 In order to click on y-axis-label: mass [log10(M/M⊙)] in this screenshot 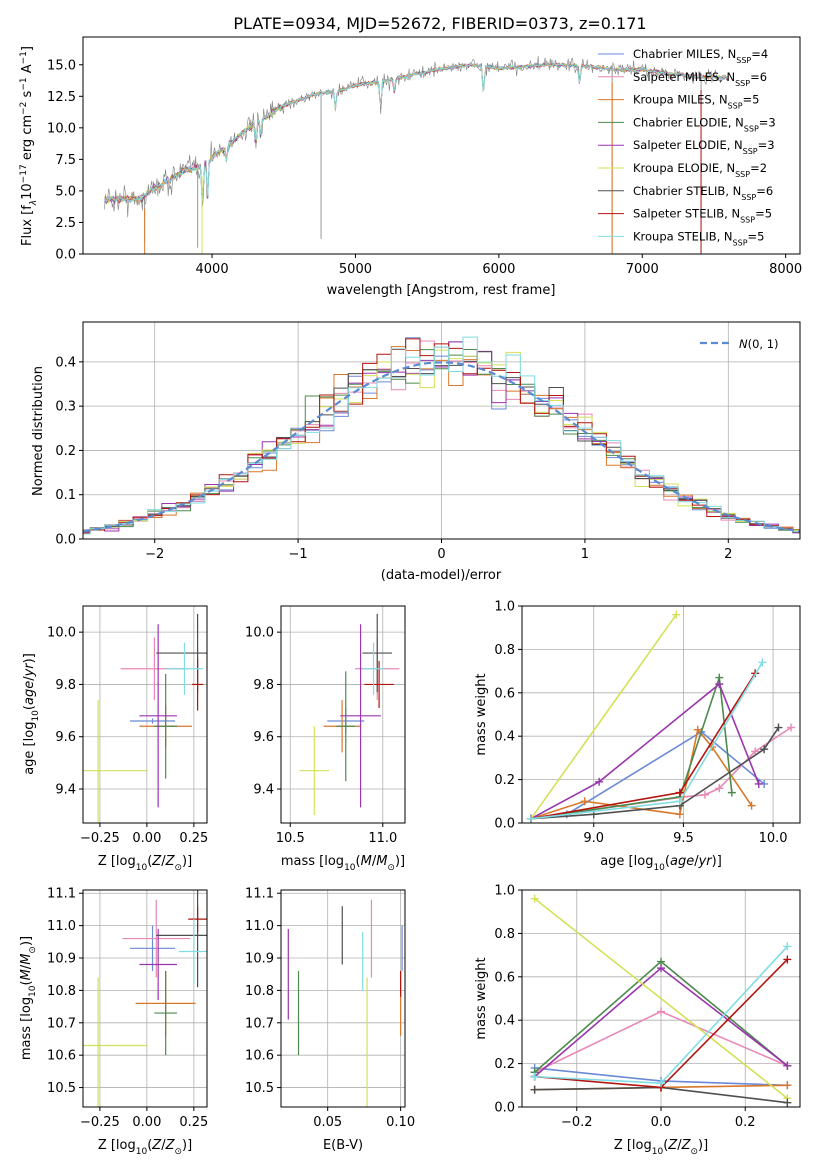, I will do `click(28, 998)`.